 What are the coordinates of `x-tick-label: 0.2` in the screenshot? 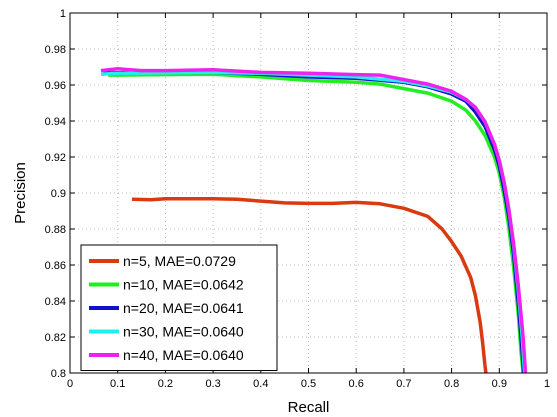 It's located at (165, 384).